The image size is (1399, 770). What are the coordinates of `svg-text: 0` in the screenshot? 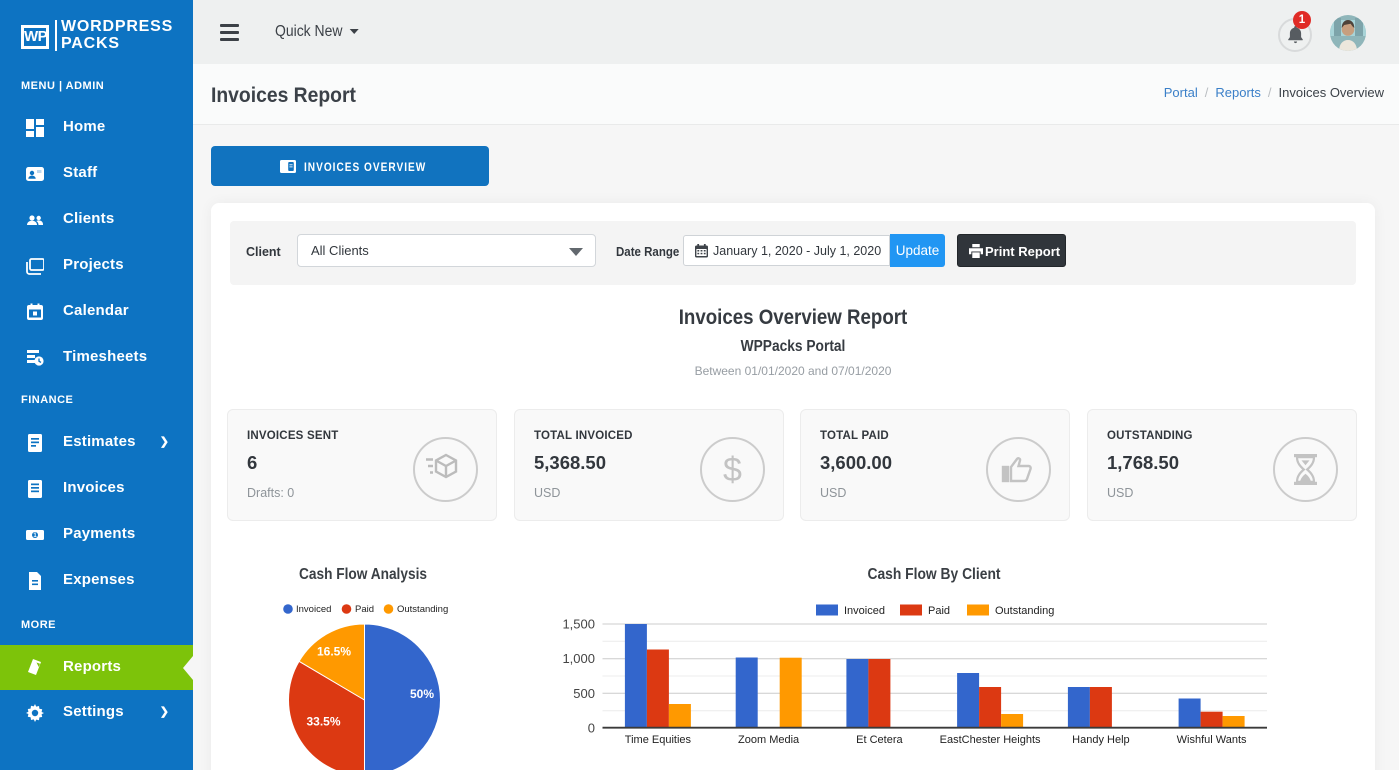 It's located at (591, 728).